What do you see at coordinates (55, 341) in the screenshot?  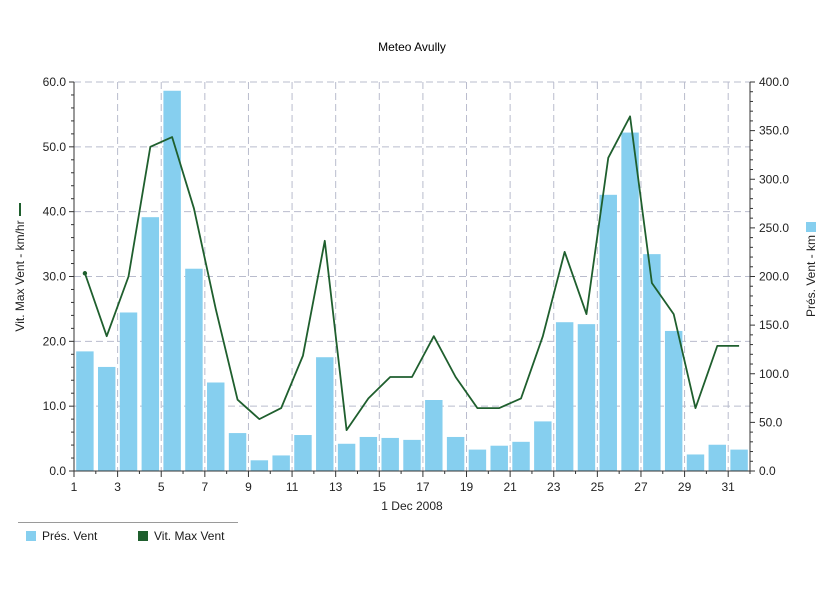 I see `y-left-tick-label: 20.0` at bounding box center [55, 341].